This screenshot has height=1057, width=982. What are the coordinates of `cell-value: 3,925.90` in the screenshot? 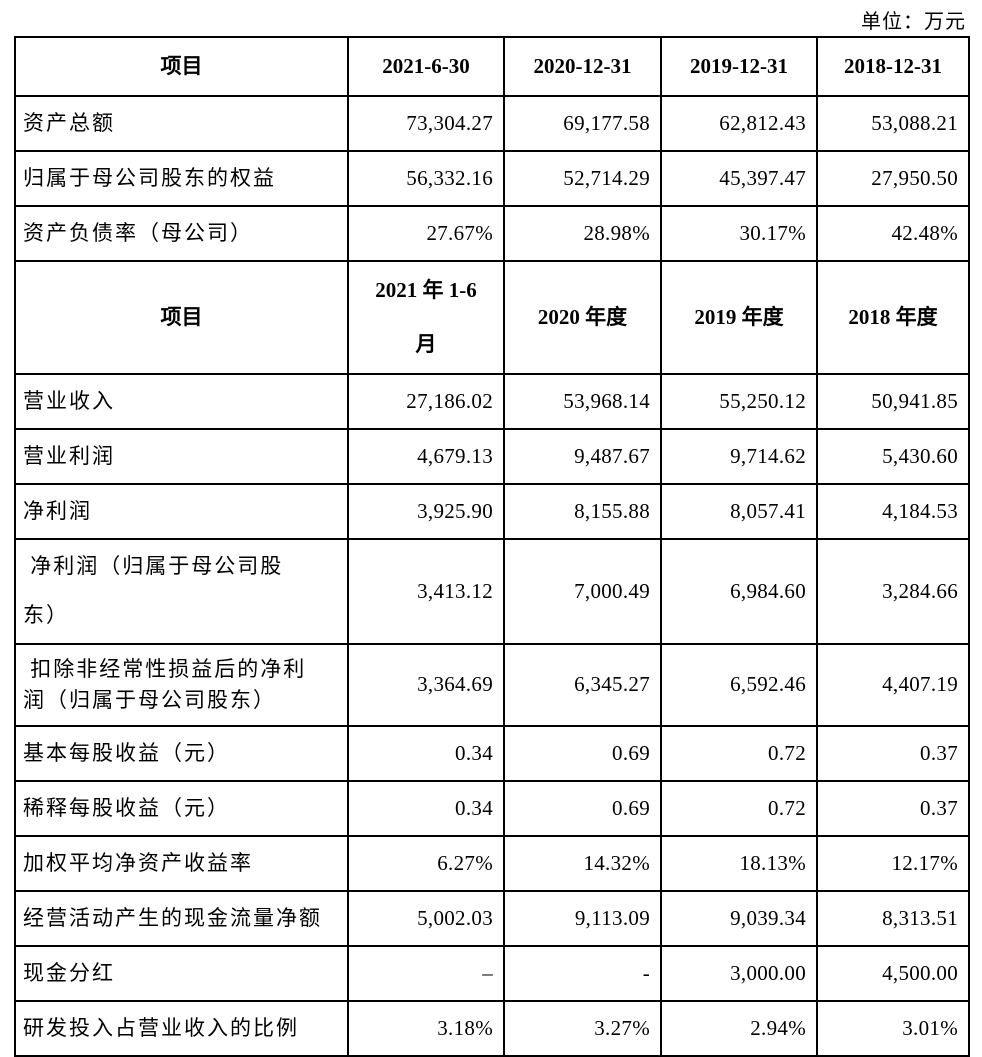 It's located at (426, 512).